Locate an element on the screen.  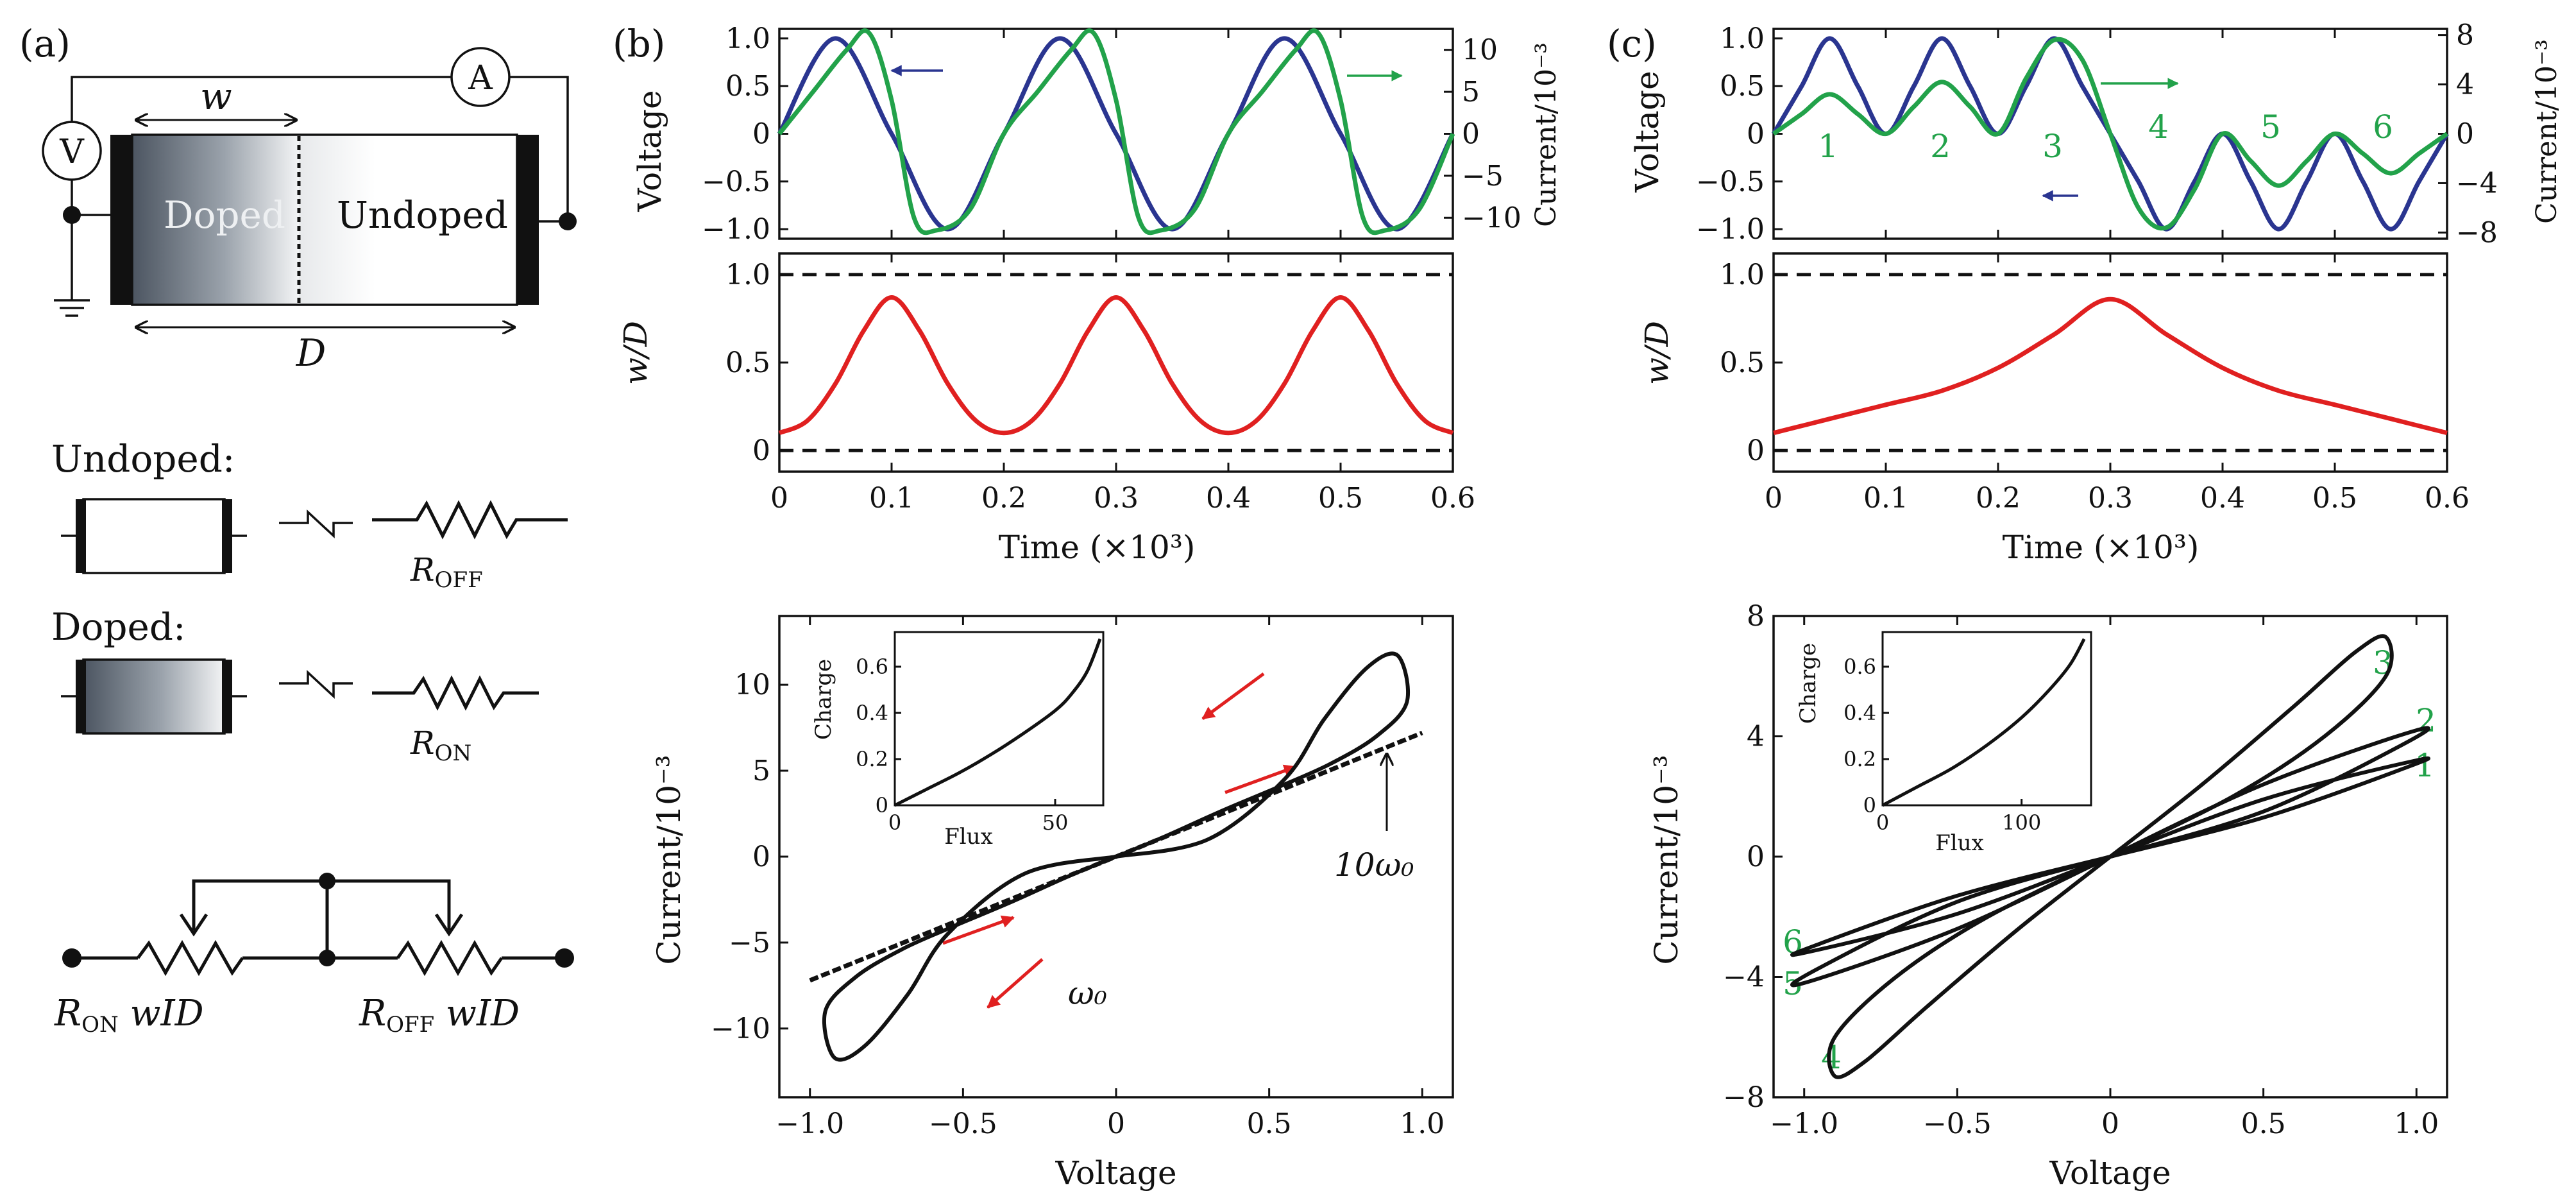
top-wire-right is located at coordinates (539, 148).